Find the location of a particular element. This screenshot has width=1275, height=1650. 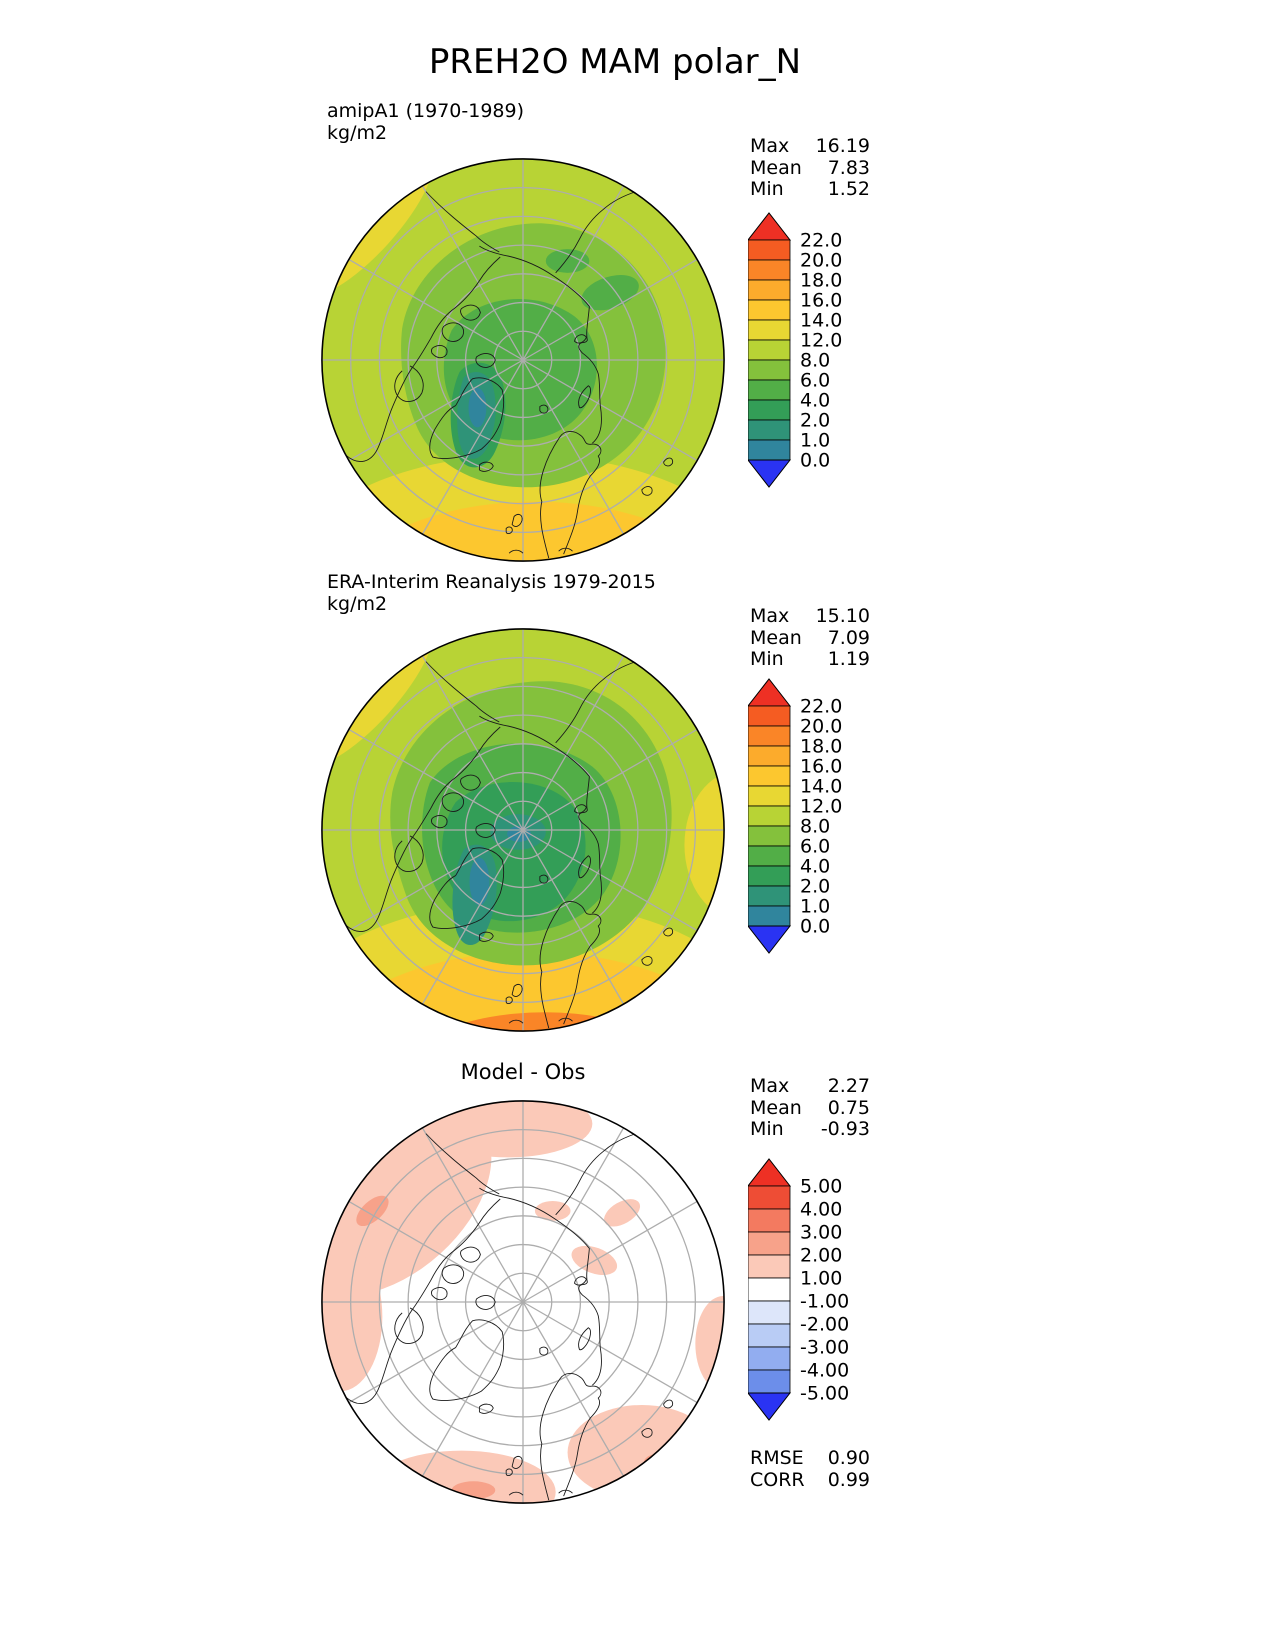

svg-text: -5.00 is located at coordinates (824, 1394).